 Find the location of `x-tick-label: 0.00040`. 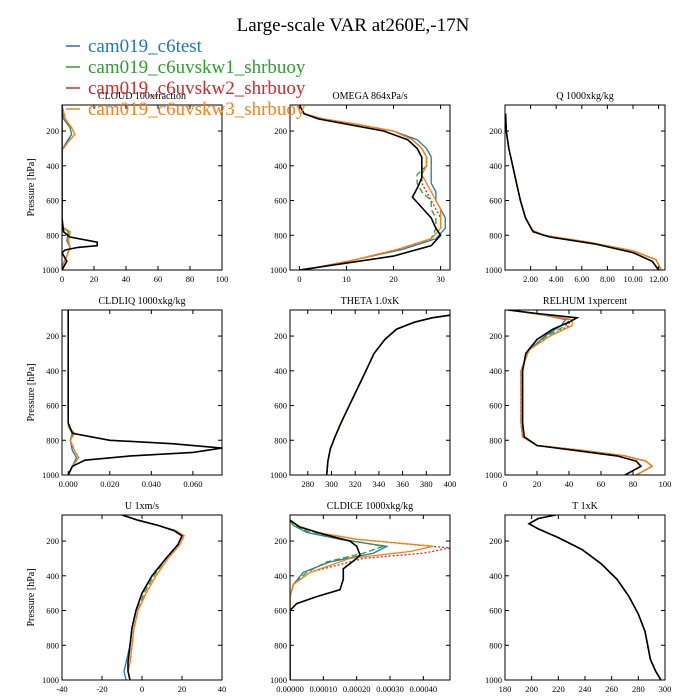

x-tick-label: 0.00040 is located at coordinates (424, 689).